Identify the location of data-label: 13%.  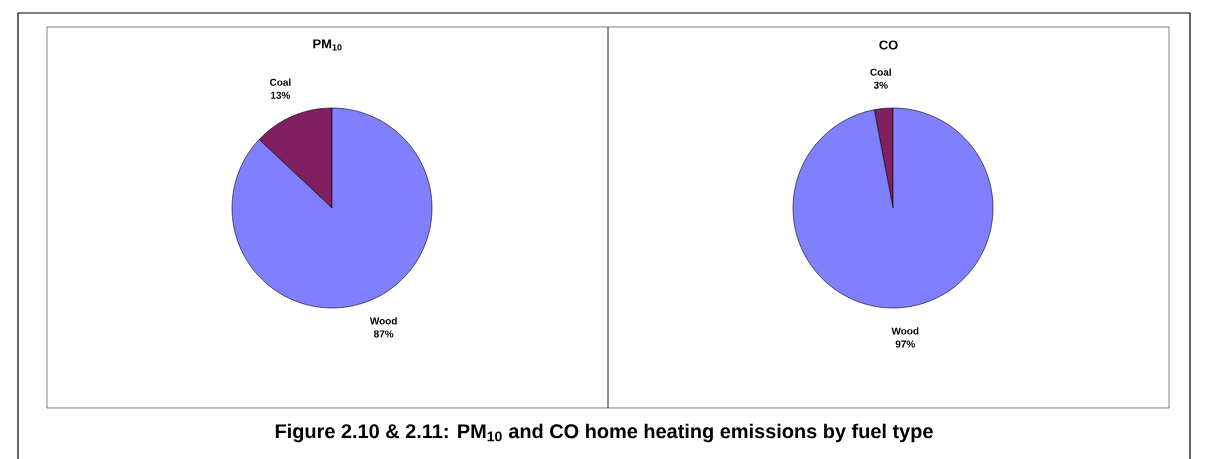
(281, 95).